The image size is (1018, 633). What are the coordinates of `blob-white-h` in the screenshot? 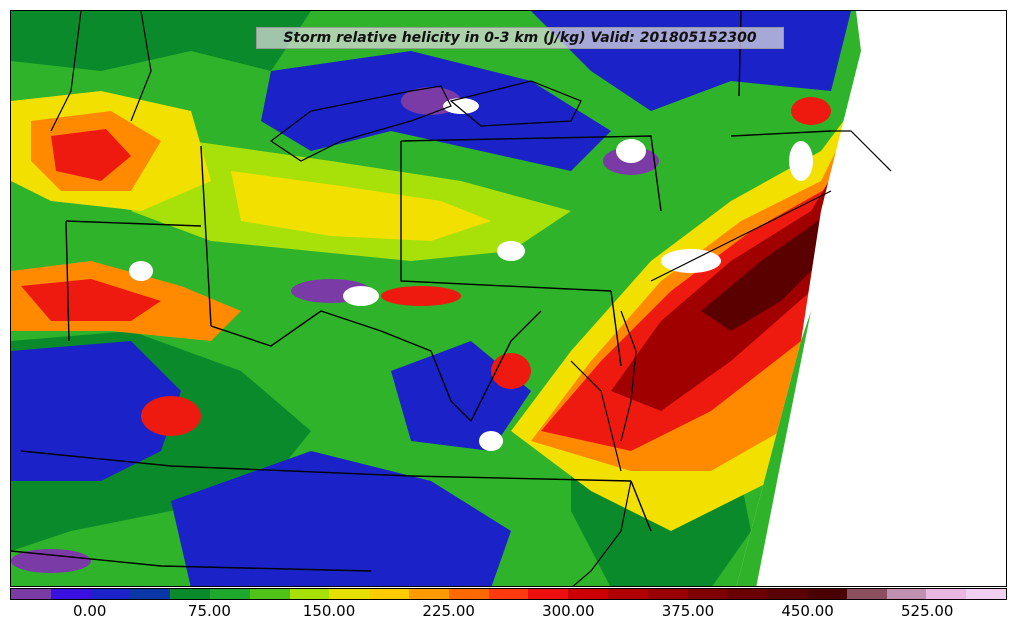 It's located at (801, 161).